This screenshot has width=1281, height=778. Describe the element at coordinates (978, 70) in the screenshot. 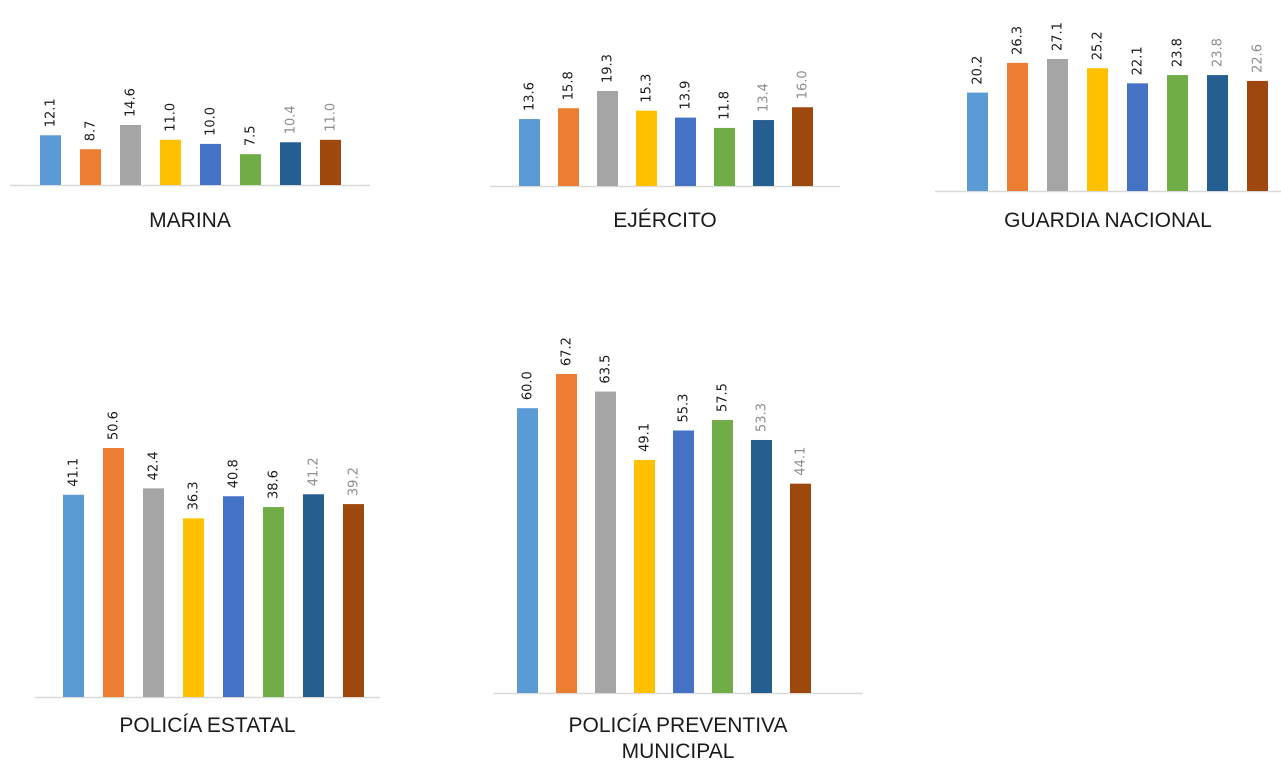

I see `data-label-guardia-nacional-1: 20.2` at that location.